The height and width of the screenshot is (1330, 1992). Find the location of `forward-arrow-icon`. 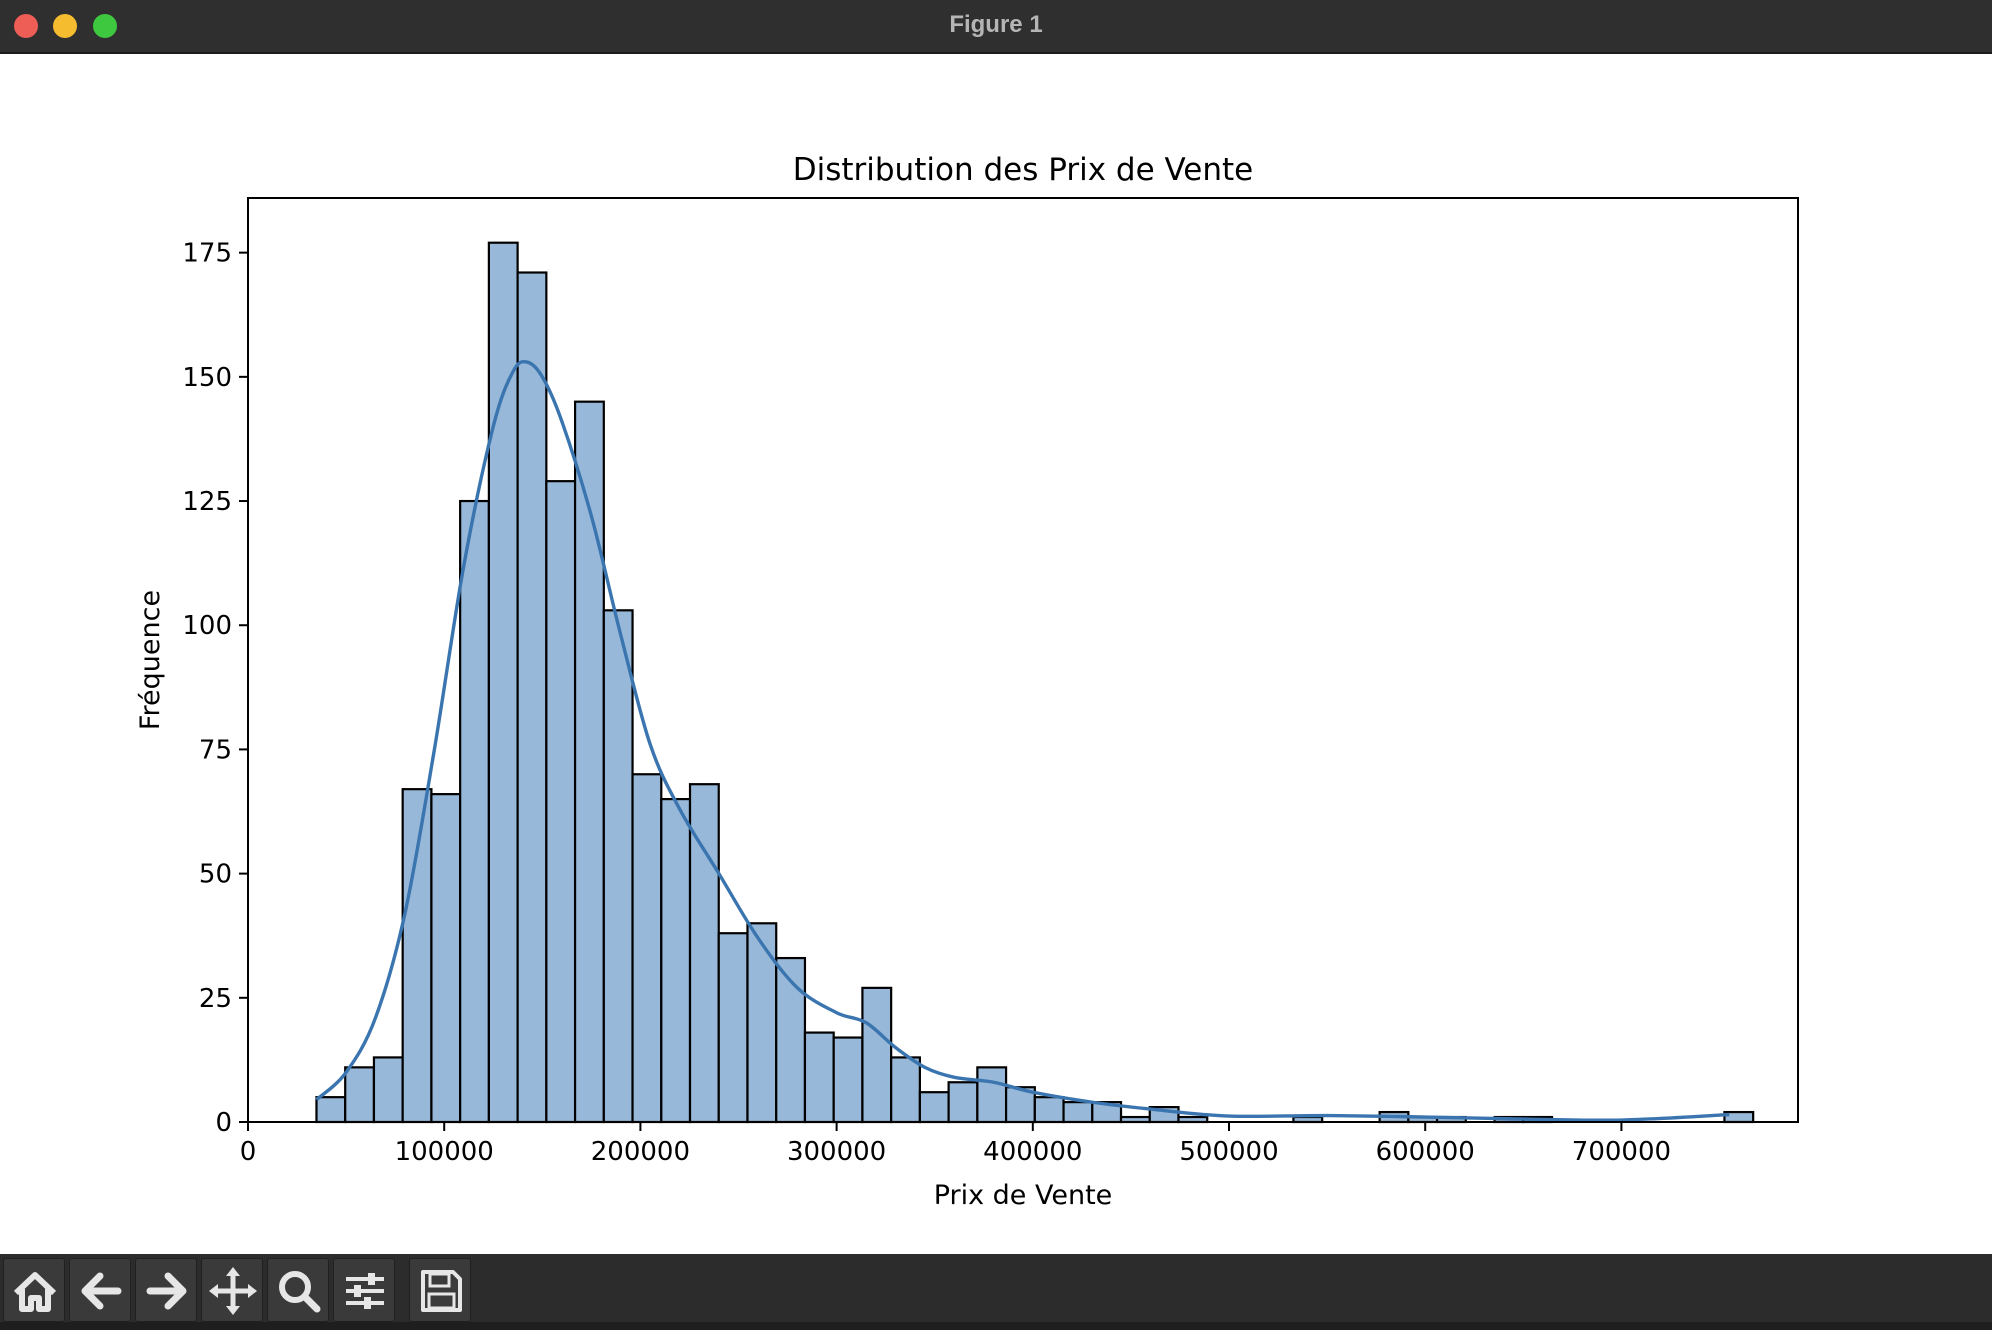

forward-arrow-icon is located at coordinates (166, 1291).